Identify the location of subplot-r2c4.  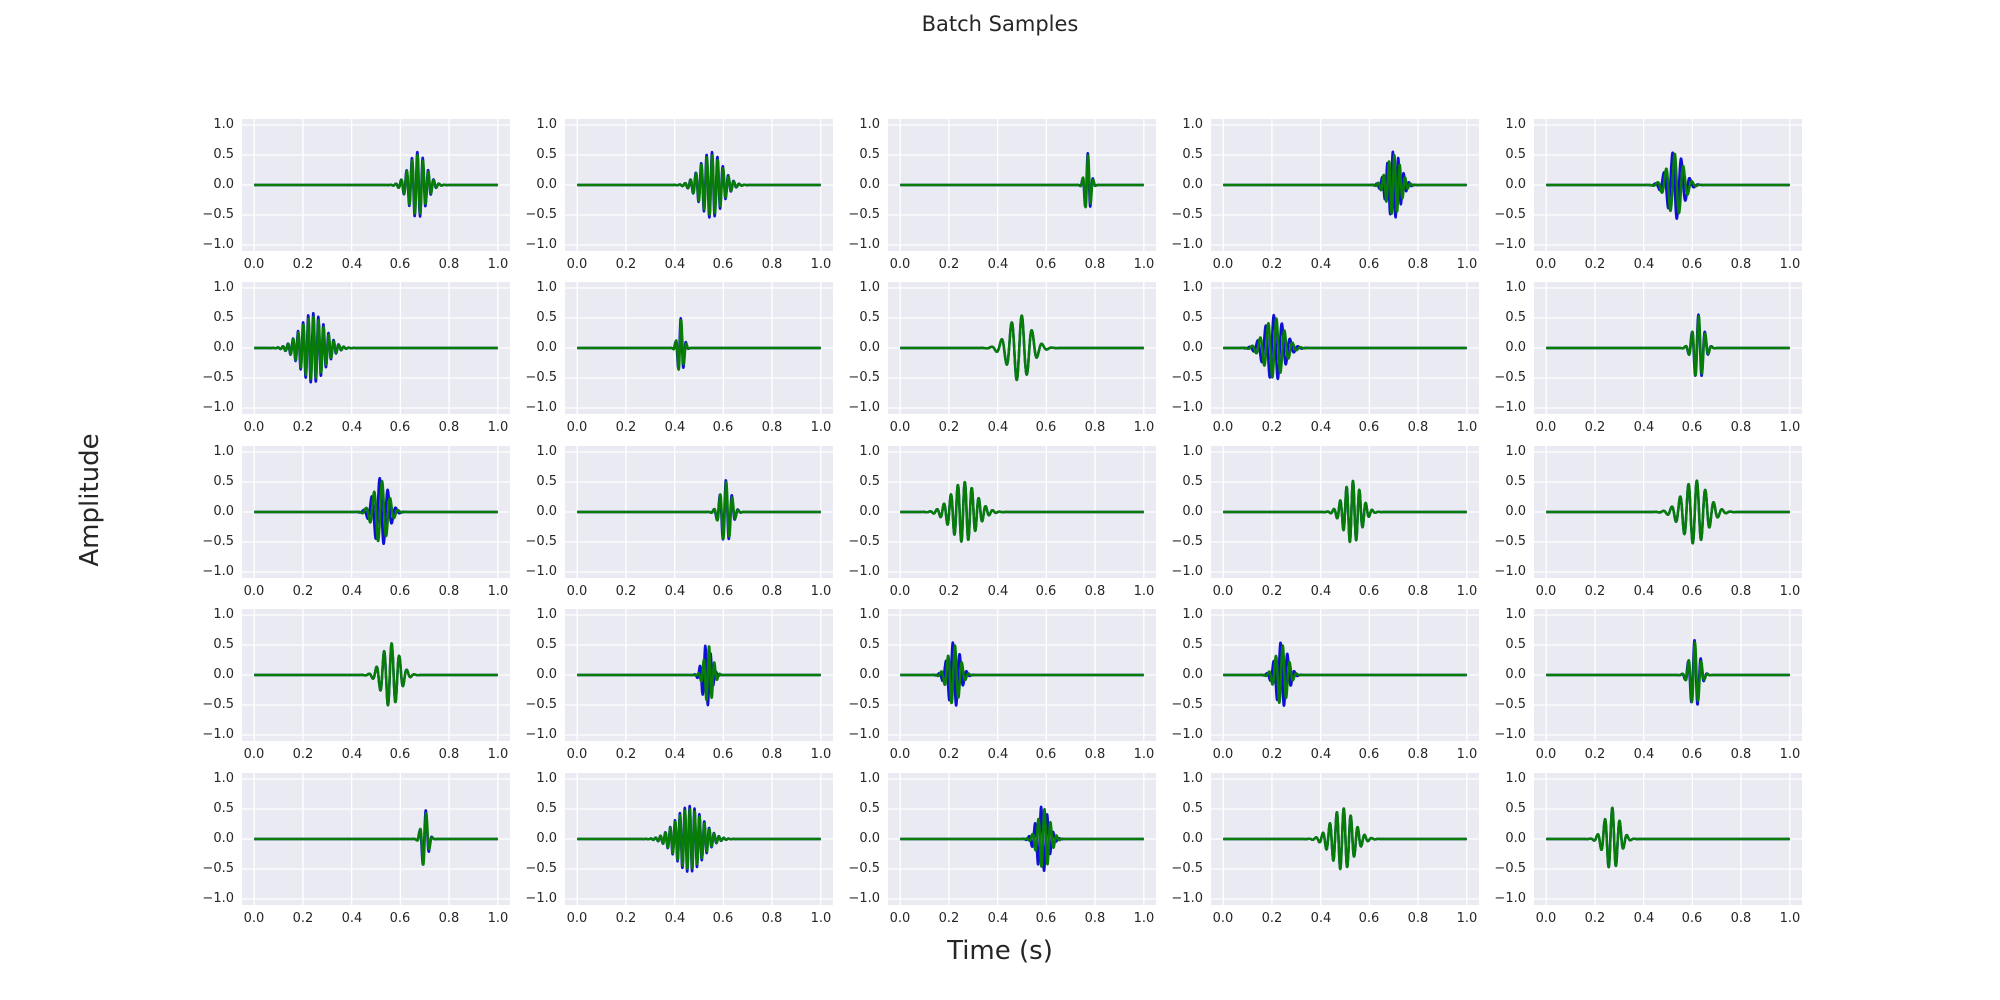
(1345, 348).